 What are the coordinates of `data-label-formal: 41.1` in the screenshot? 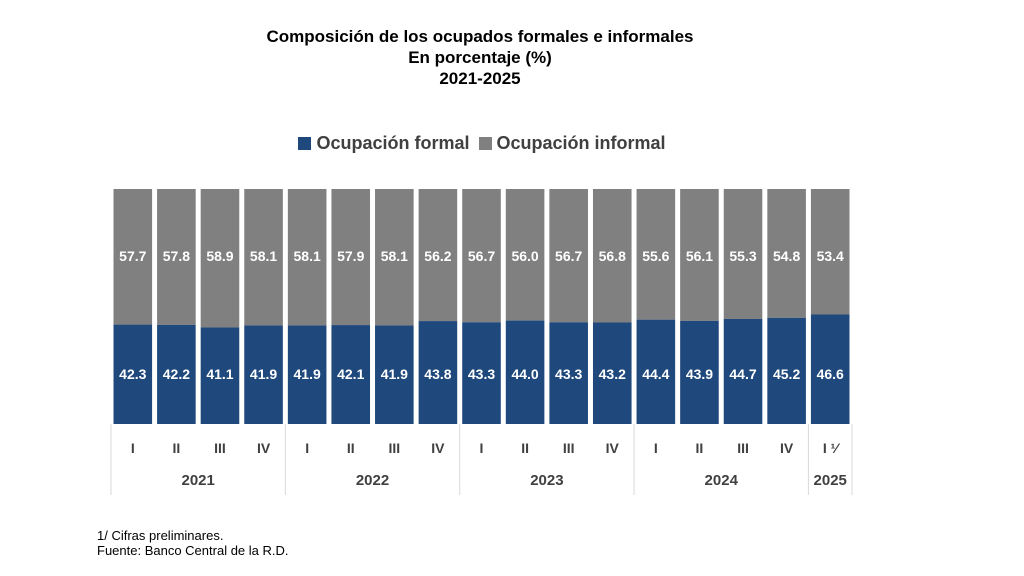 It's located at (219, 374).